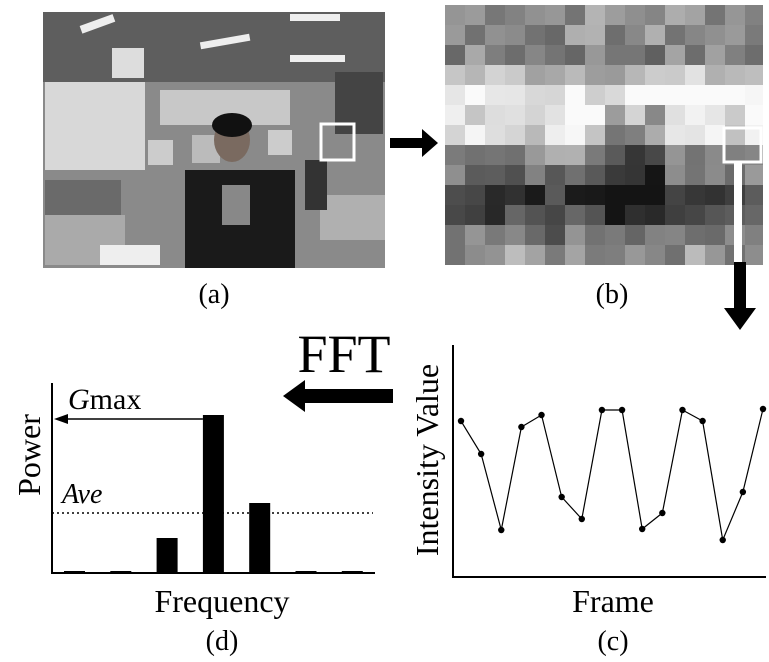 The height and width of the screenshot is (662, 769). Describe the element at coordinates (613, 601) in the screenshot. I see `axis-label: Frame` at that location.